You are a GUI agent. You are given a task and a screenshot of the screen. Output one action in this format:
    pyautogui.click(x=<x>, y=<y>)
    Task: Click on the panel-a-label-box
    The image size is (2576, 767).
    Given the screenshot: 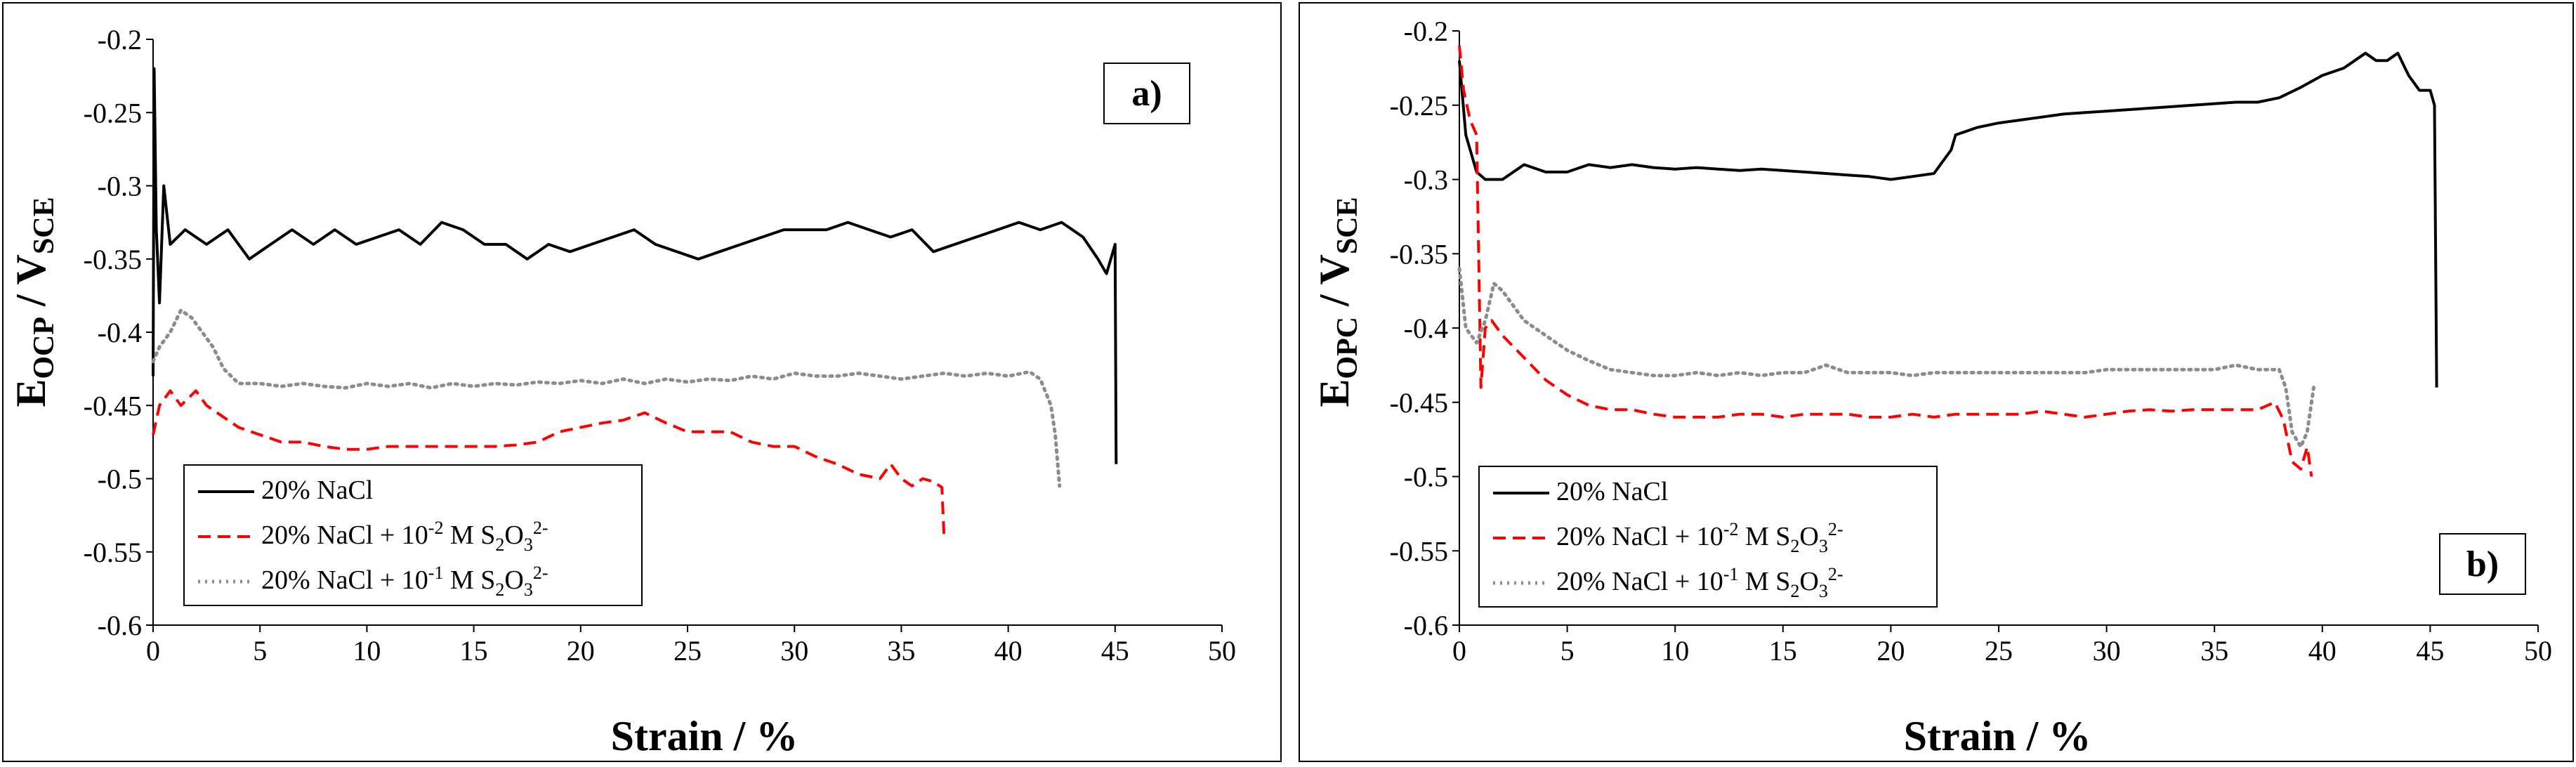 What is the action you would take?
    pyautogui.click(x=1146, y=93)
    